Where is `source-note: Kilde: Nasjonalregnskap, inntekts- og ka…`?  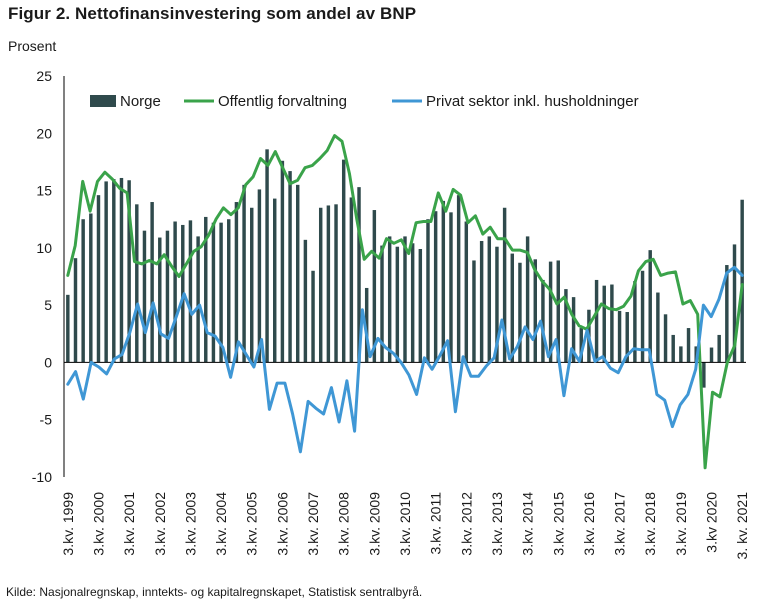
source-note: Kilde: Nasjonalregnskap, inntekts- og ka… is located at coordinates (214, 592).